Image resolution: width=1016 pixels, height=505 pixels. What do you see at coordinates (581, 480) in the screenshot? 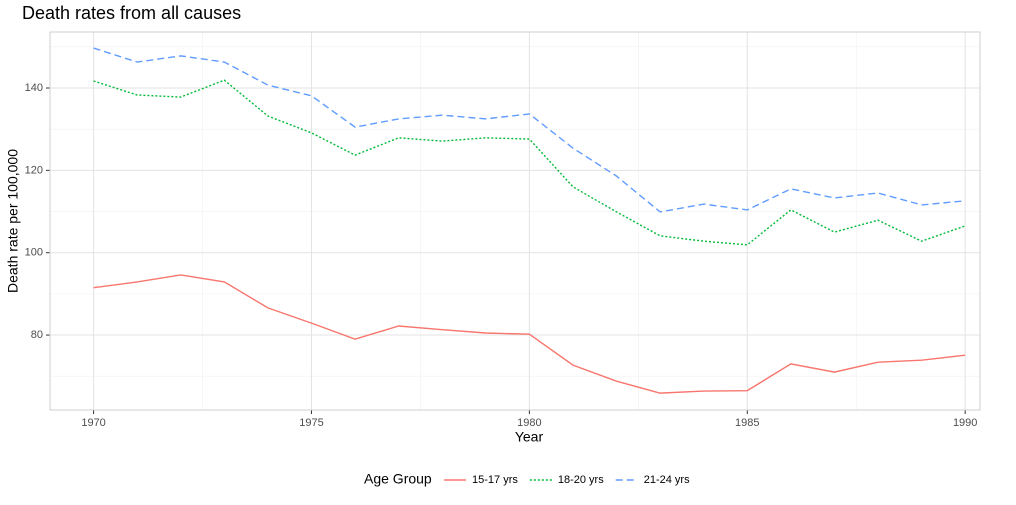
I see `legend-label: 18-20 yrs` at bounding box center [581, 480].